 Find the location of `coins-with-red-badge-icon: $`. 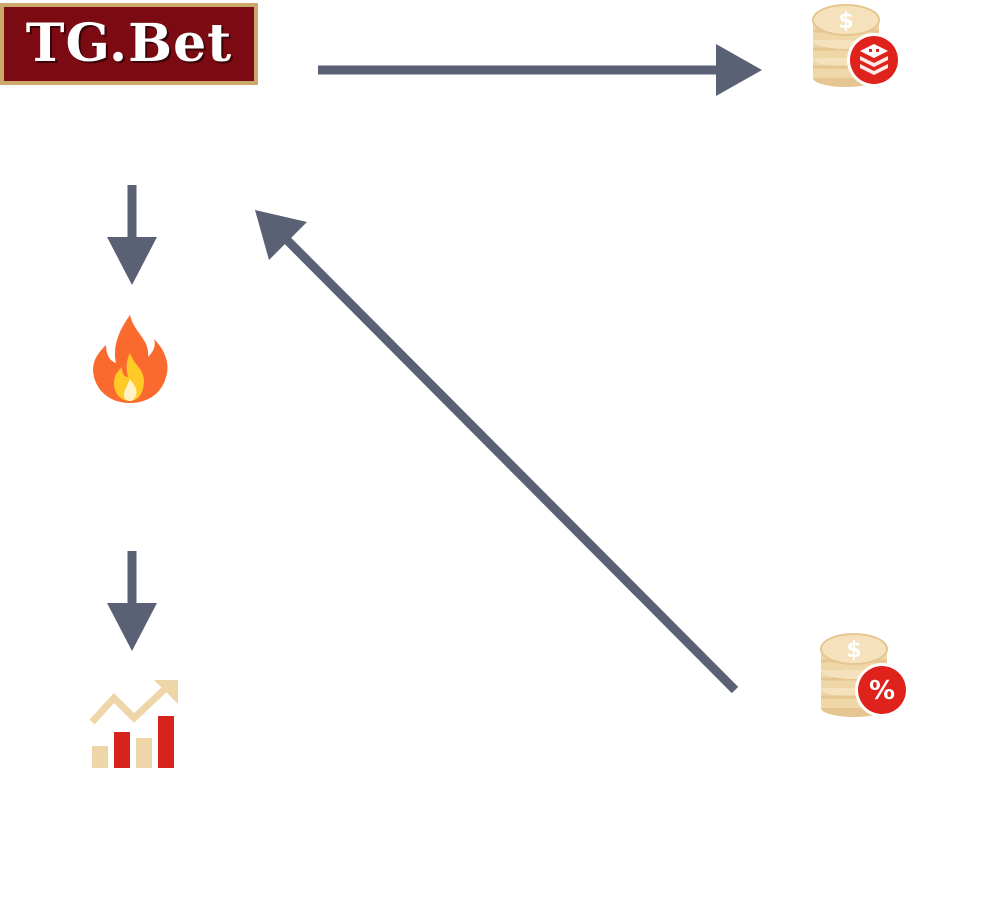

coins-with-red-badge-icon: $ is located at coordinates (856, 45).